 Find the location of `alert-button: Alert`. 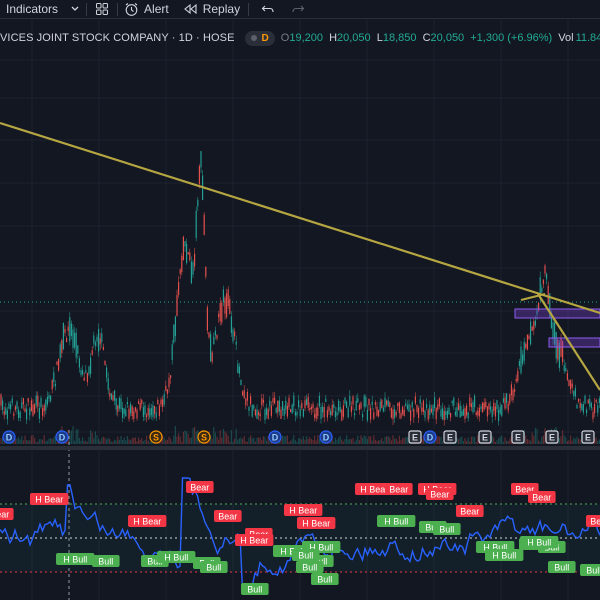

alert-button: Alert is located at coordinates (146, 9).